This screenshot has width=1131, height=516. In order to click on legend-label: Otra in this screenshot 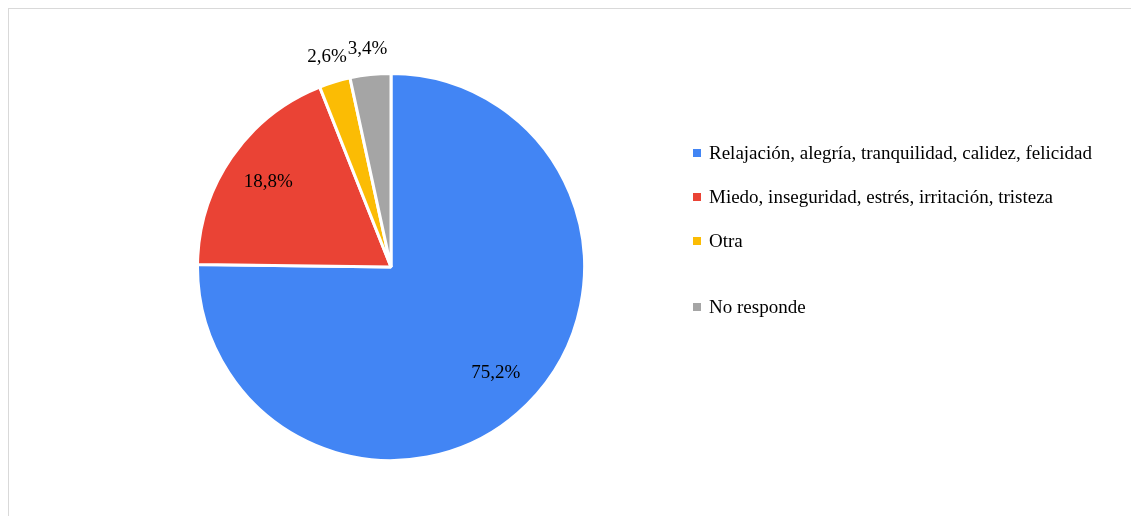, I will do `click(726, 241)`.